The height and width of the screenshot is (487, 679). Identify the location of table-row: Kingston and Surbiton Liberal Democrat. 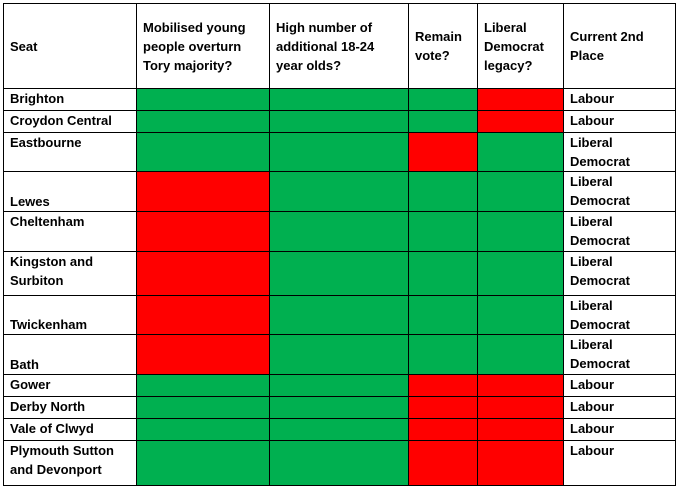
(339, 273).